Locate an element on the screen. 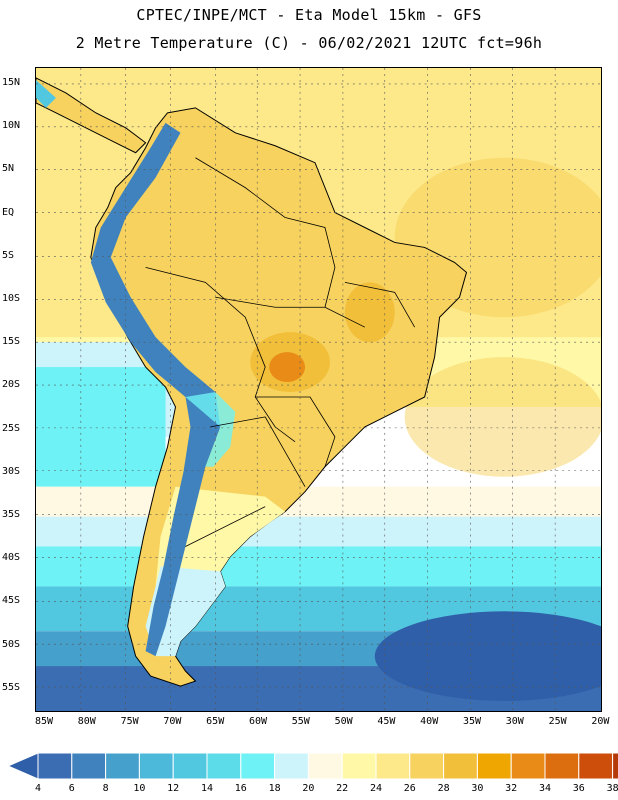  ocean-warm-patch-south is located at coordinates (502, 417).